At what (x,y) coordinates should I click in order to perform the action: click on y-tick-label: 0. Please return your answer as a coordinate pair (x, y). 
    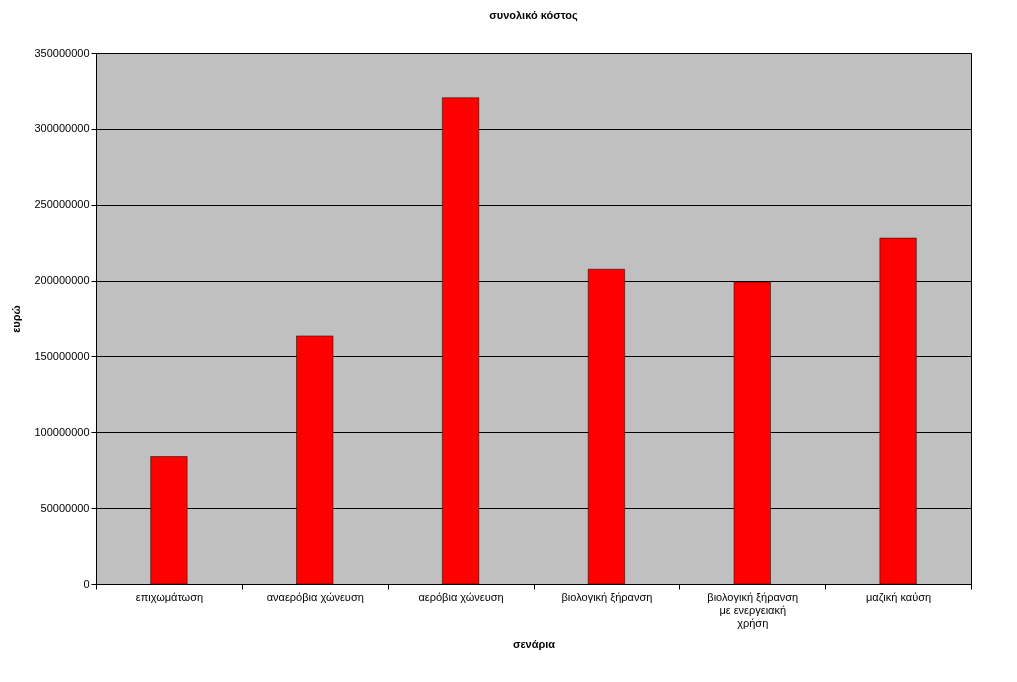
    Looking at the image, I should click on (86, 583).